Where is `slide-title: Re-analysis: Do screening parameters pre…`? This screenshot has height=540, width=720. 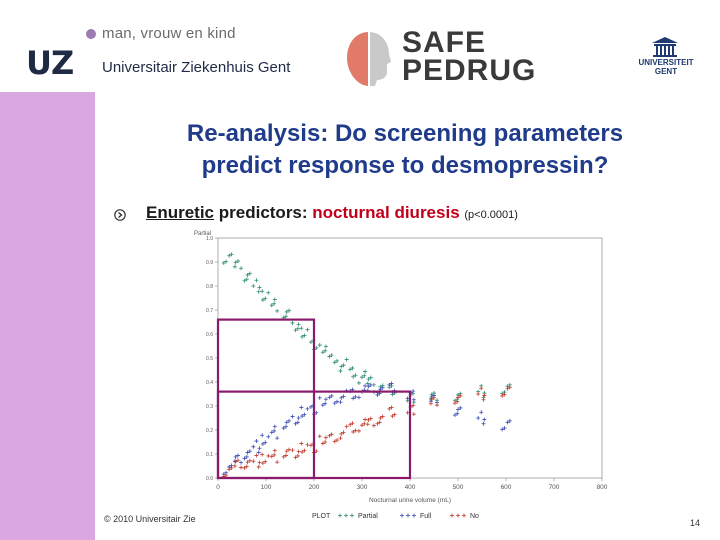 slide-title: Re-analysis: Do screening parameters pre… is located at coordinates (405, 150).